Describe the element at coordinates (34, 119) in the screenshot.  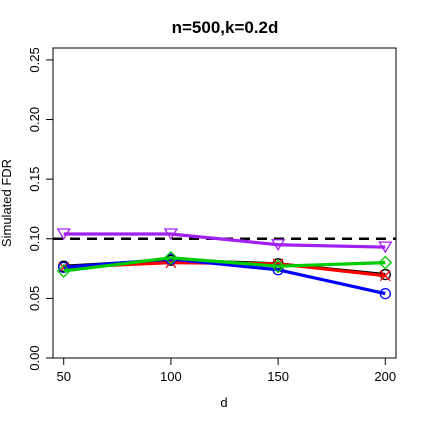
I see `y-tick-label-4: 0.20` at that location.